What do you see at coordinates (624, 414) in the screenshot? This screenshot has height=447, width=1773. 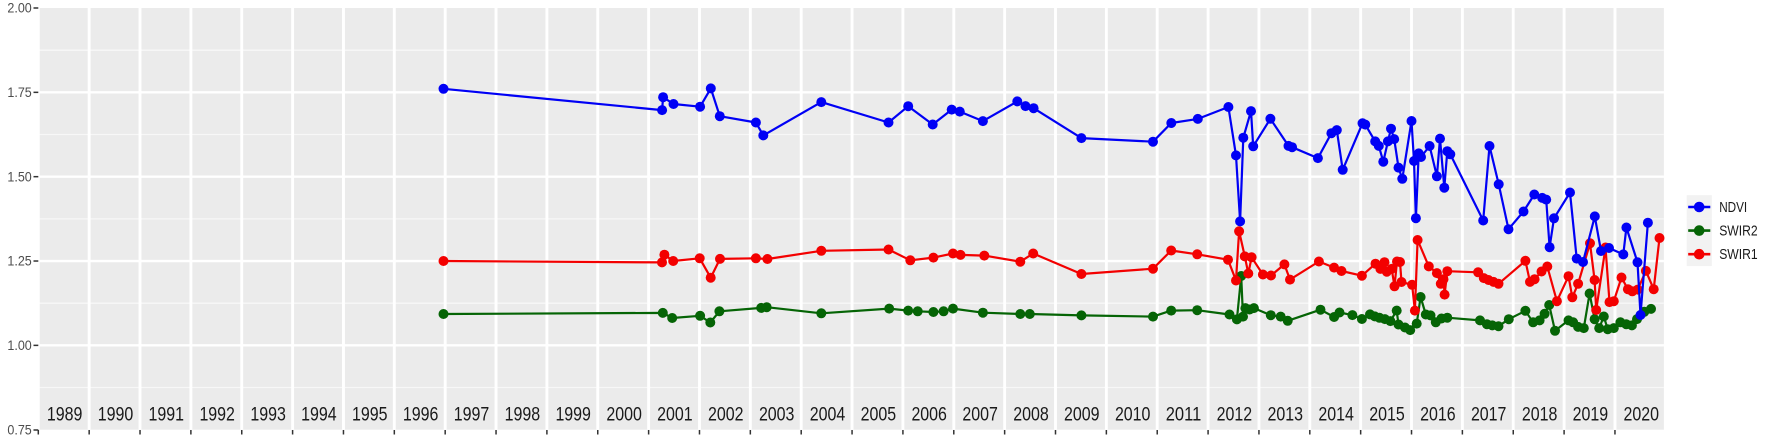 I see `svg-text: 2000` at bounding box center [624, 414].